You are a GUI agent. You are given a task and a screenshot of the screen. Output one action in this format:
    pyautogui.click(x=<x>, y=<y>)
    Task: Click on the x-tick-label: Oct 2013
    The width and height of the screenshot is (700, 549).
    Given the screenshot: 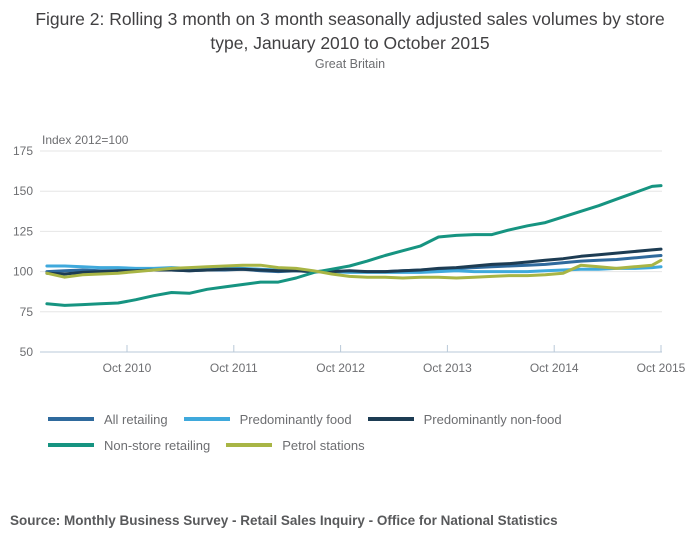 What is the action you would take?
    pyautogui.click(x=447, y=368)
    